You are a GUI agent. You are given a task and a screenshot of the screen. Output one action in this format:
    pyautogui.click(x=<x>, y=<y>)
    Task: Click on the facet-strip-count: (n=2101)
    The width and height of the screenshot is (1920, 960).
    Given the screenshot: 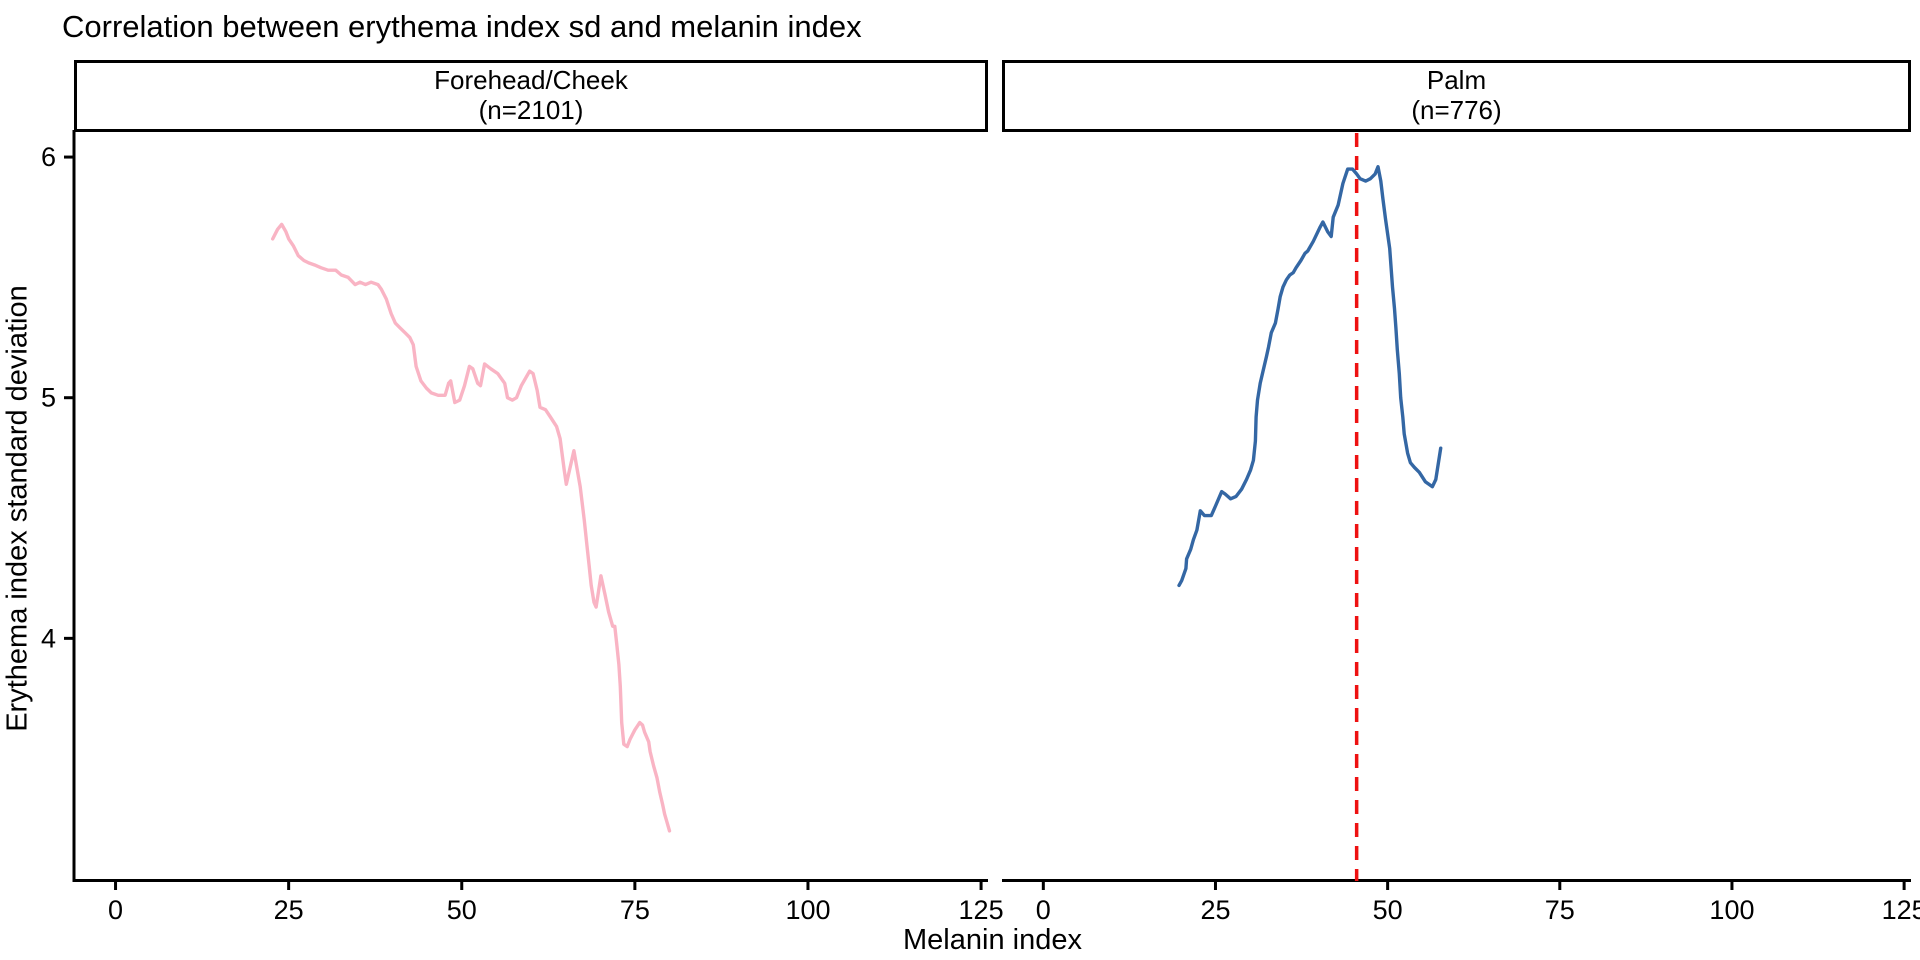 What is the action you would take?
    pyautogui.click(x=531, y=110)
    